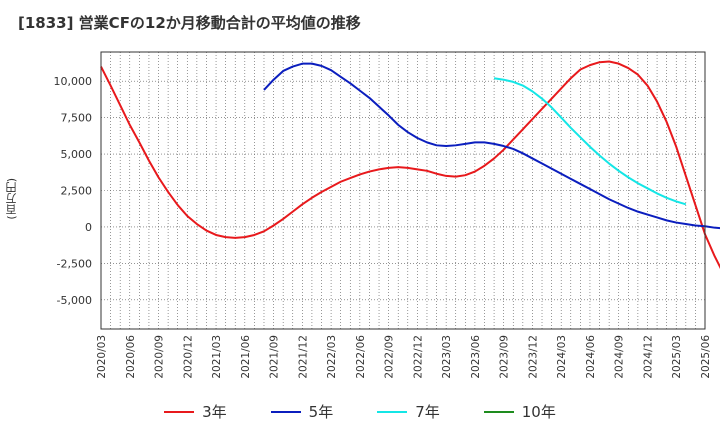  I want to click on y-tick-label: 0, so click(88, 227).